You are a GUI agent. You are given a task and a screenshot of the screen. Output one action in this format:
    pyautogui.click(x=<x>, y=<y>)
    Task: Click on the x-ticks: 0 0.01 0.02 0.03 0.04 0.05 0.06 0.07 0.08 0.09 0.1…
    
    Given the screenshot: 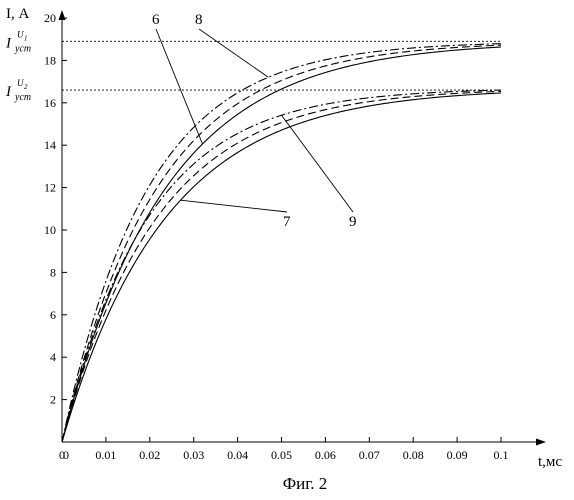 What is the action you would take?
    pyautogui.click(x=284, y=449)
    